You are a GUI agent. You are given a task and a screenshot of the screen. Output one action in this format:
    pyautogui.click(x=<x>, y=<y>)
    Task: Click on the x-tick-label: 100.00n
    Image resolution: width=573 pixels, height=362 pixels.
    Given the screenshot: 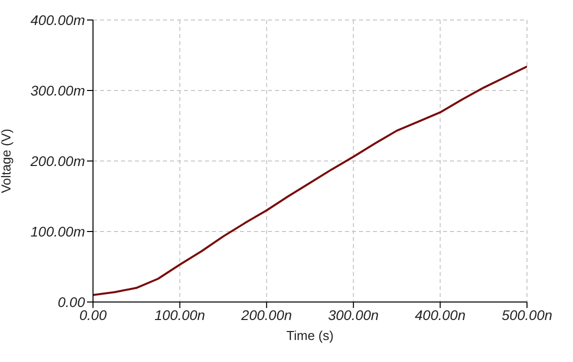 What is the action you would take?
    pyautogui.click(x=180, y=314)
    